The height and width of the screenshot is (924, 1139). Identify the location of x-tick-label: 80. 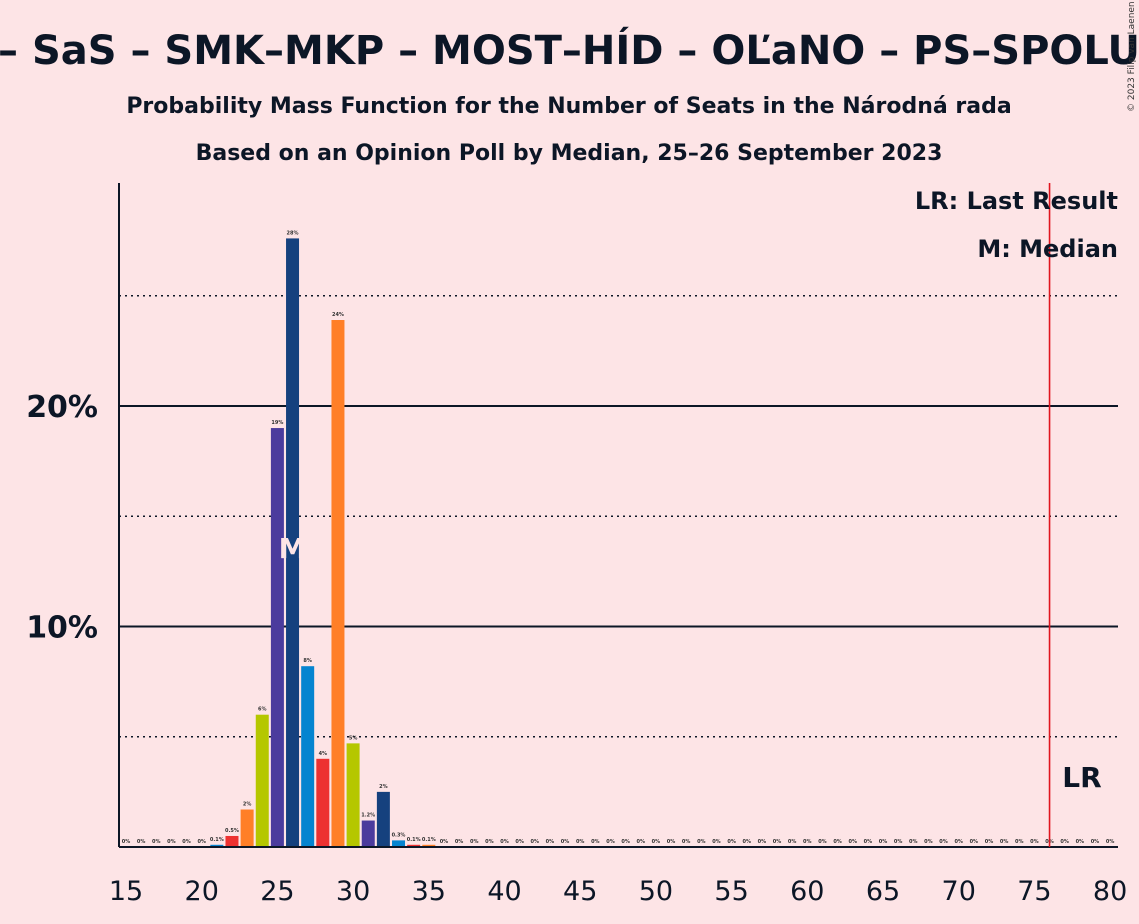
(1110, 891).